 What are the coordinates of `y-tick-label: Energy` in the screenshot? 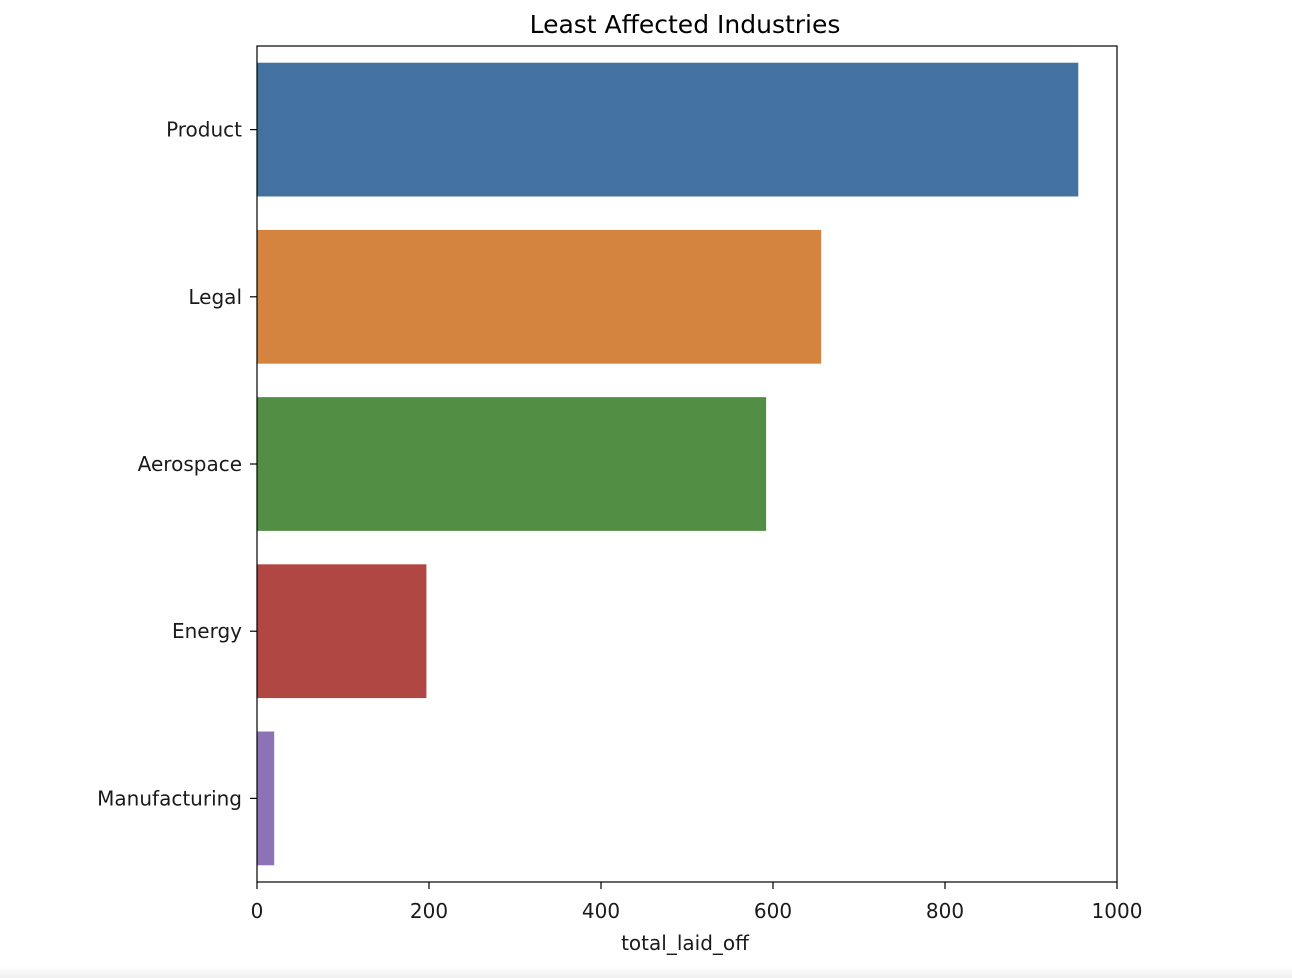 It's located at (207, 631).